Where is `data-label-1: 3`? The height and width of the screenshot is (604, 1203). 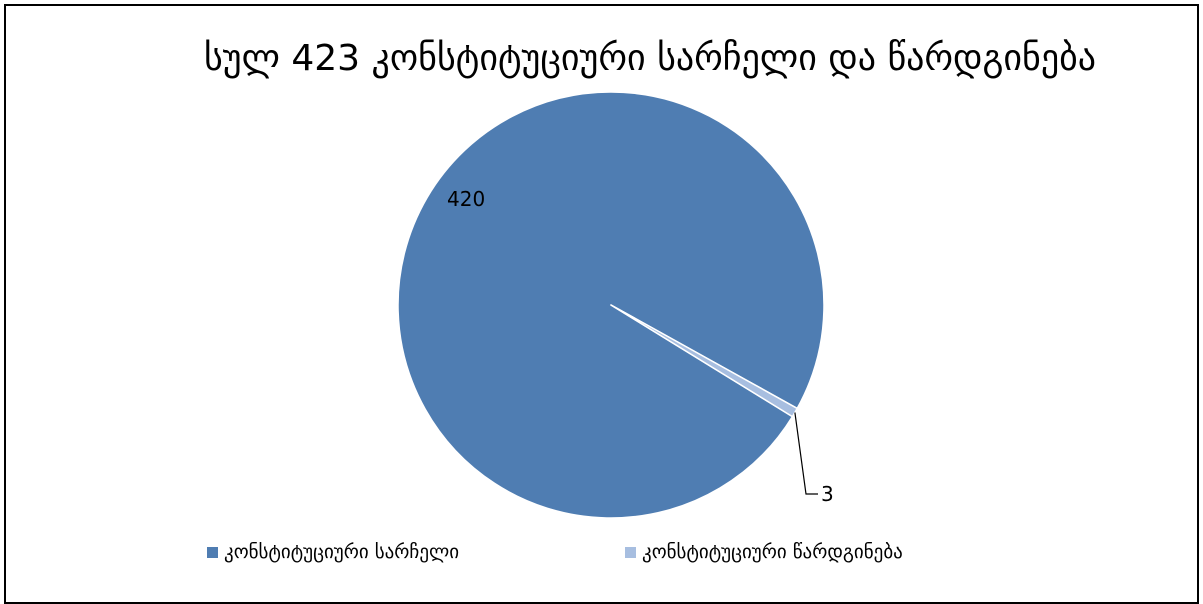 data-label-1: 3 is located at coordinates (827, 494).